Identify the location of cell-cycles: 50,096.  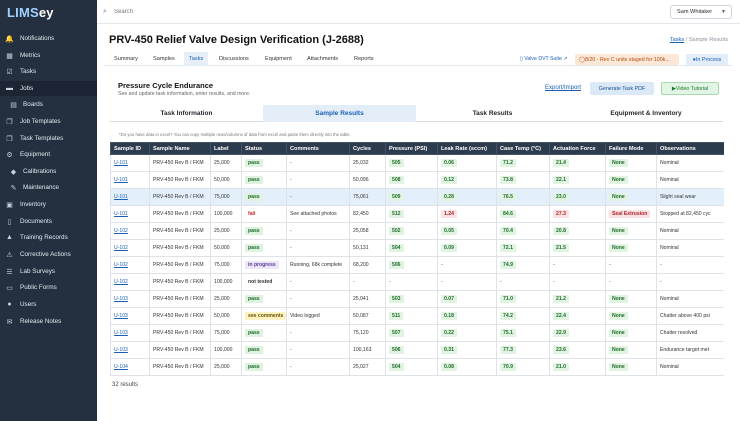
(367, 180).